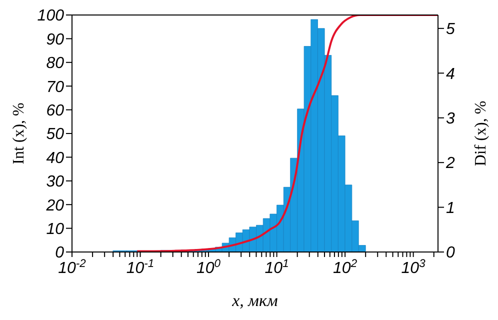 This screenshot has height=320, width=498. I want to click on x-tick-label: 10$^{2}$, so click(345, 267).